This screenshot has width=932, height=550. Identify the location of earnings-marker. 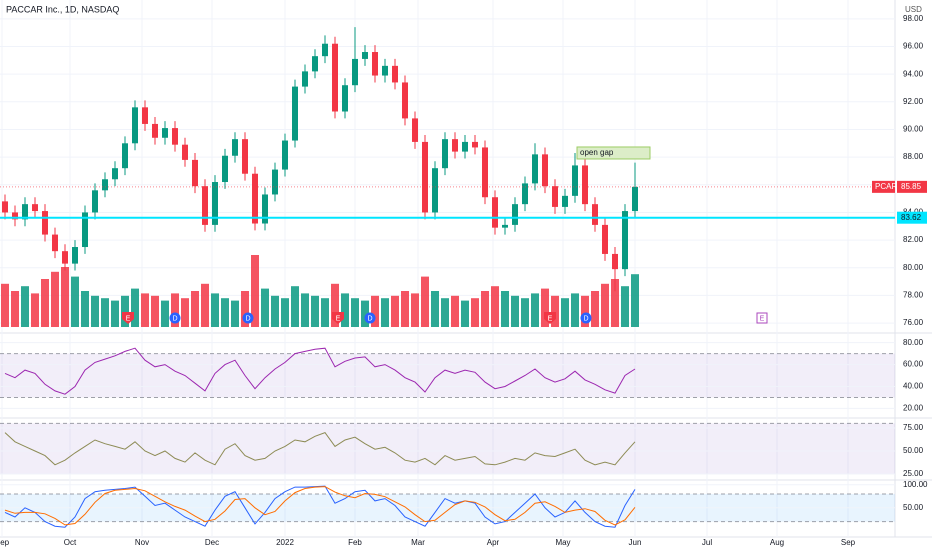
(550, 318).